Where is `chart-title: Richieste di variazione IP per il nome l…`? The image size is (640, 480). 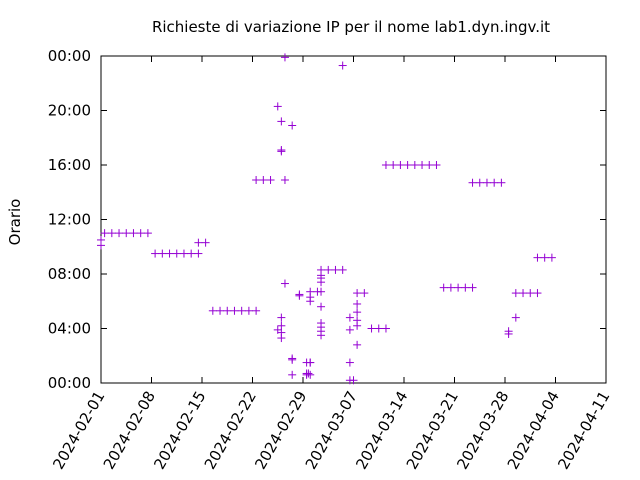 chart-title: Richieste di variazione IP per il nome l… is located at coordinates (351, 27).